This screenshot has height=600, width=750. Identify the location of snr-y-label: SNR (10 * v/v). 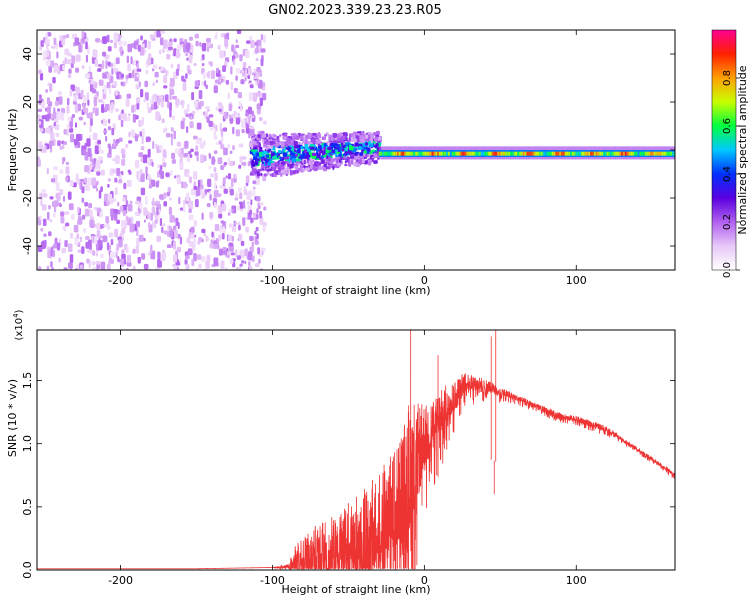
(12, 418).